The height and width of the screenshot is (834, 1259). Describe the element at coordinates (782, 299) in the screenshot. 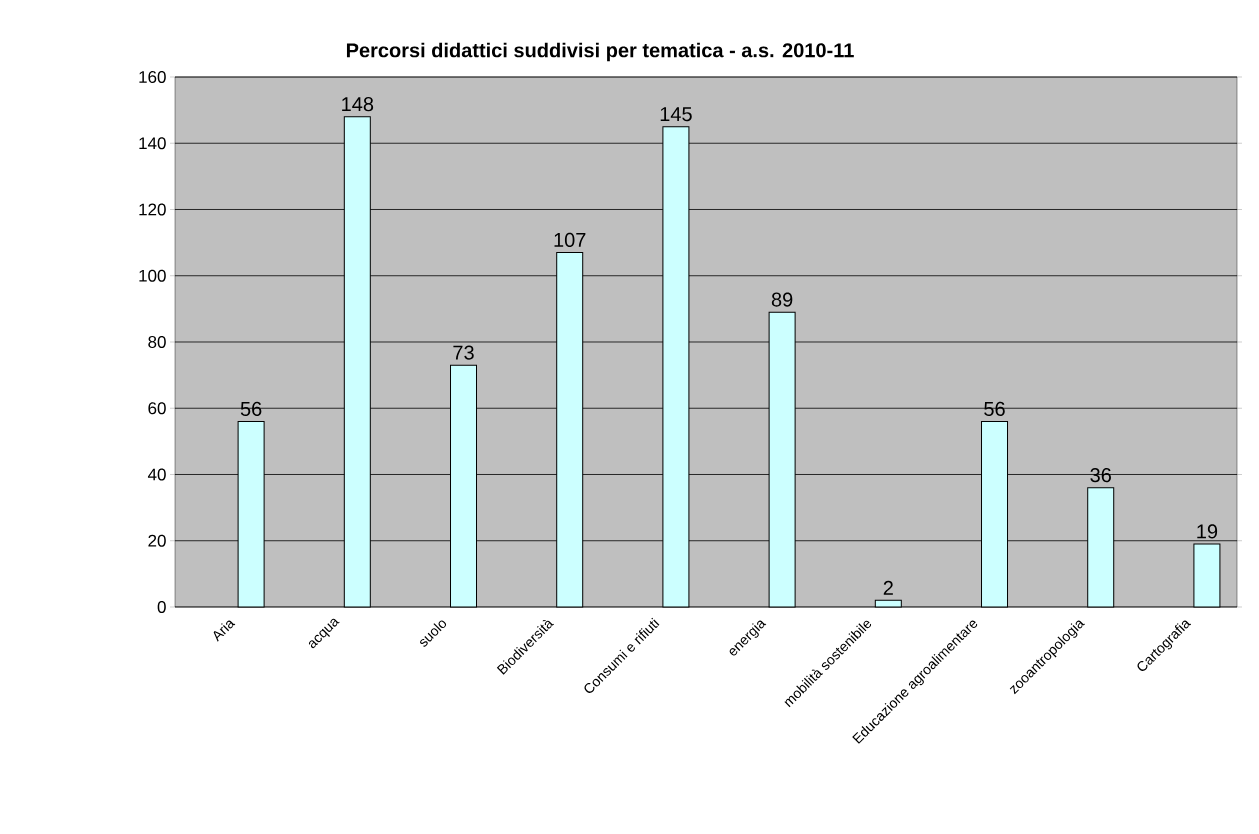

I see `data-label: 89` at that location.